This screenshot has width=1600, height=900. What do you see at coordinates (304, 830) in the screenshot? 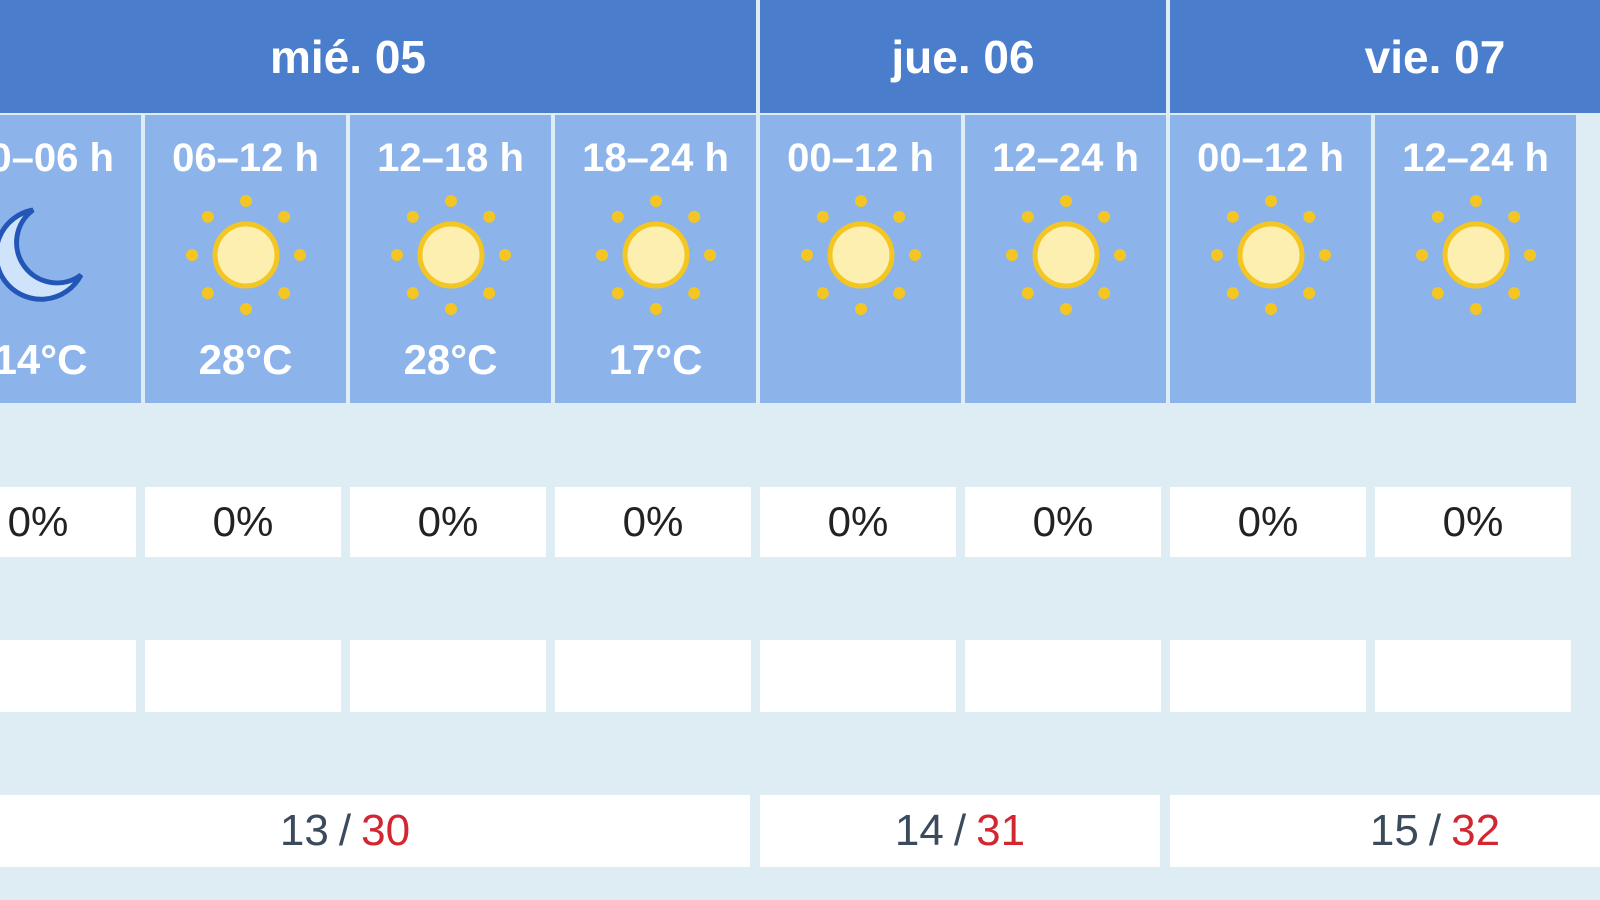
I see `temp-min: 13` at bounding box center [304, 830].